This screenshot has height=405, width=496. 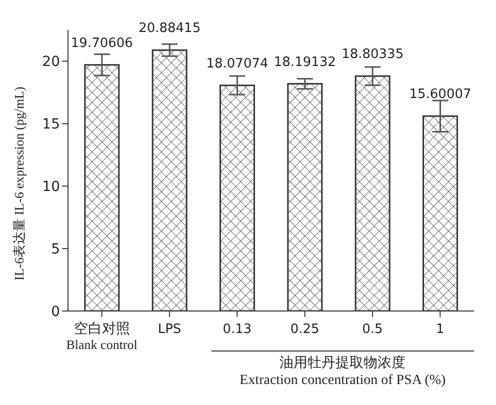 What do you see at coordinates (343, 371) in the screenshot?
I see `x-axis-title: 油用牡丹提取物浓度 Extraction concentration of PSA (%)` at bounding box center [343, 371].